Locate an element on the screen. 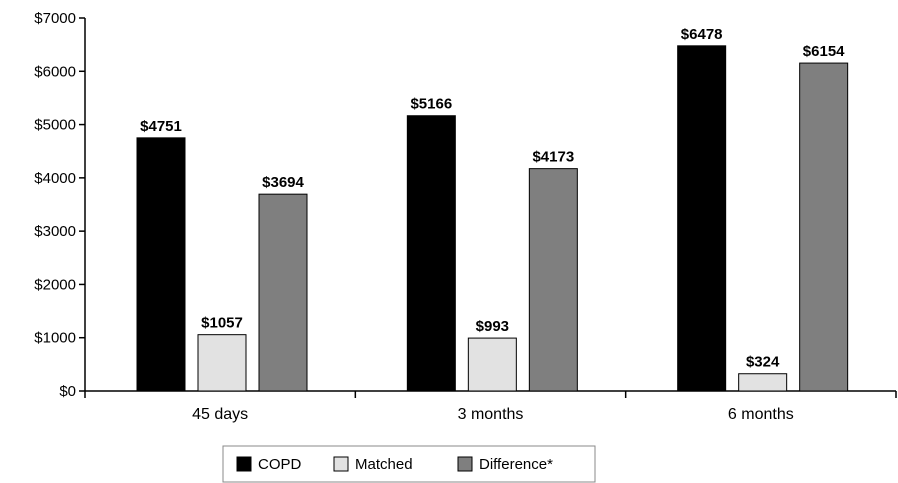 The height and width of the screenshot is (483, 898). legend-box is located at coordinates (409, 464).